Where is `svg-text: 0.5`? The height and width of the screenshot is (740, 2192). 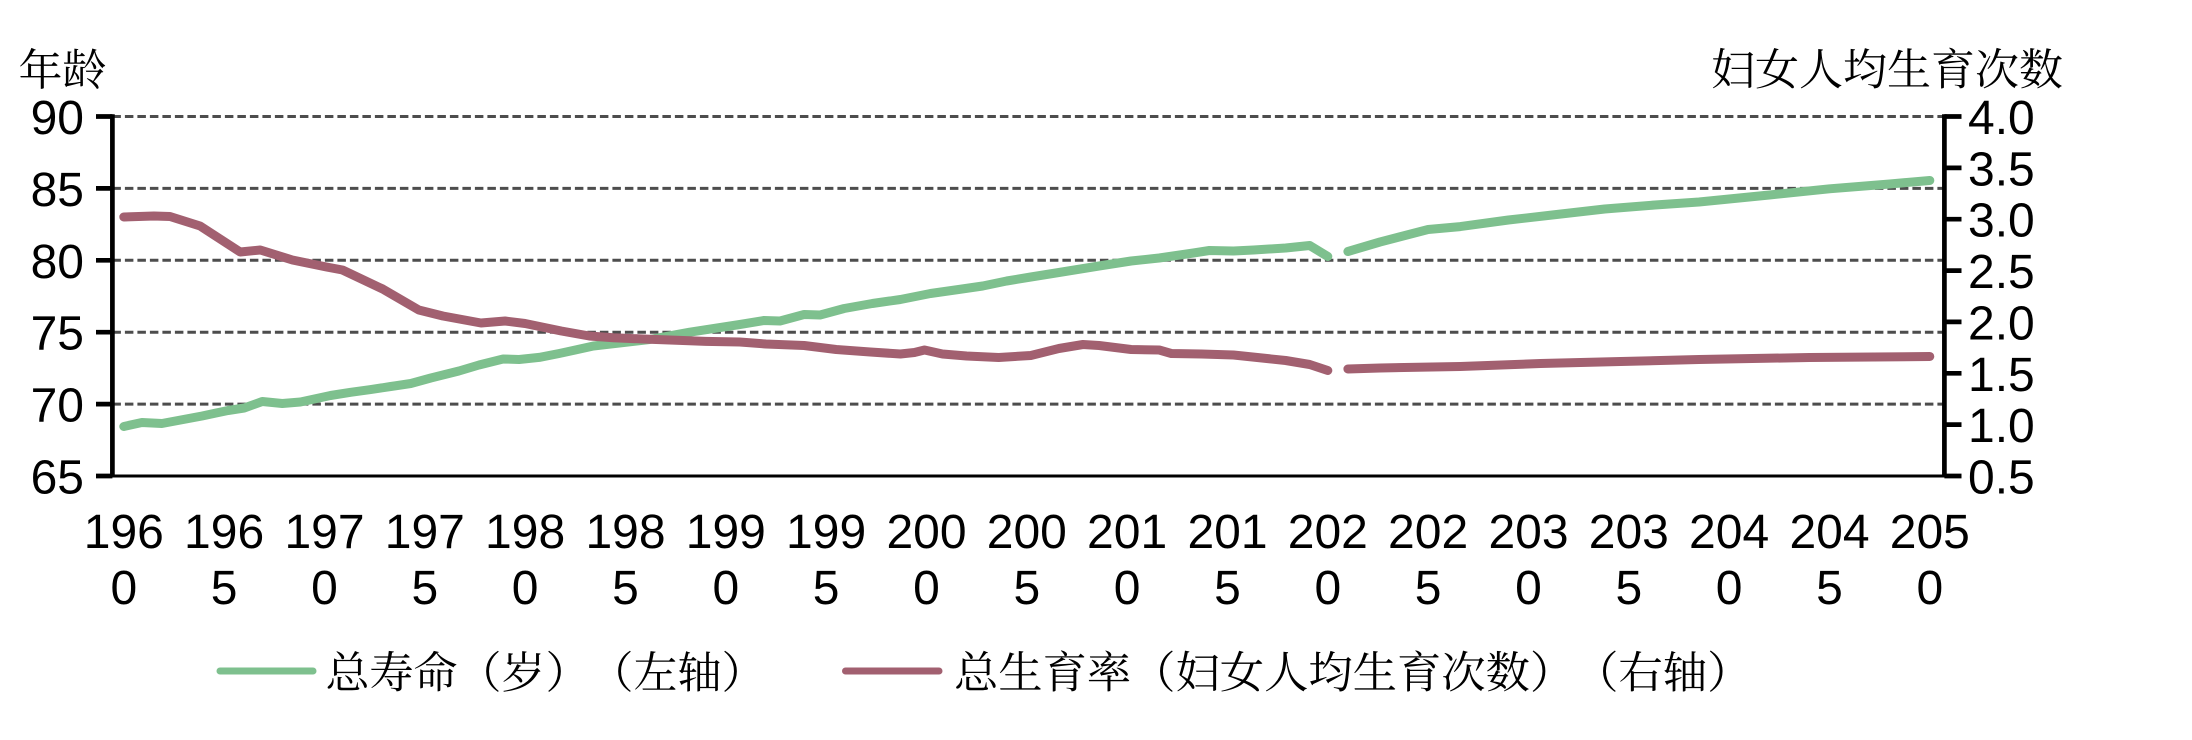 svg-text: 0.5 is located at coordinates (2001, 478).